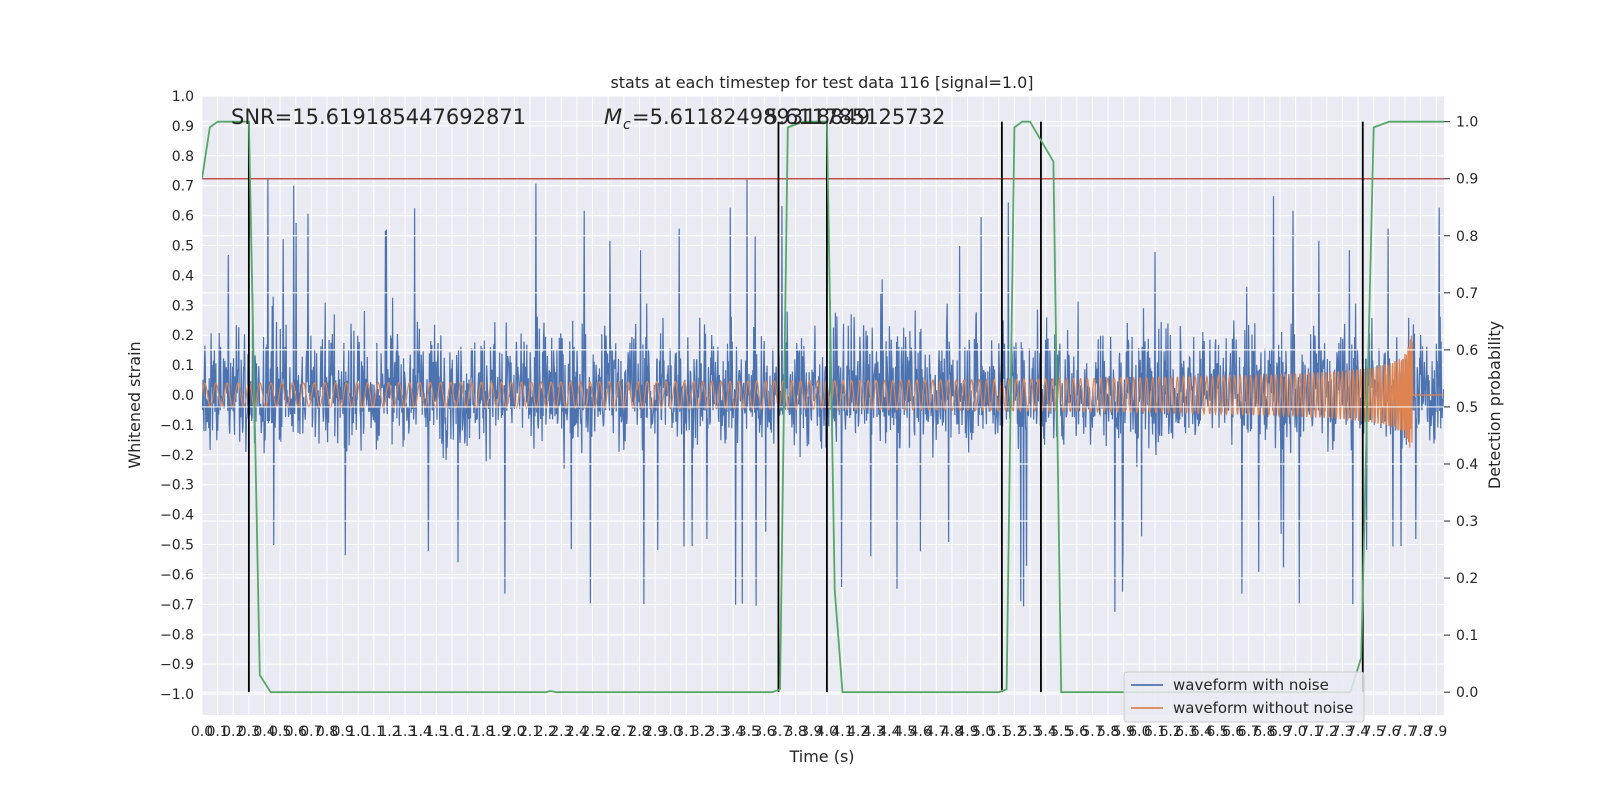 Image resolution: width=1600 pixels, height=800 pixels. What do you see at coordinates (177, 486) in the screenshot?
I see `y-tick-label: −0.3` at bounding box center [177, 486].